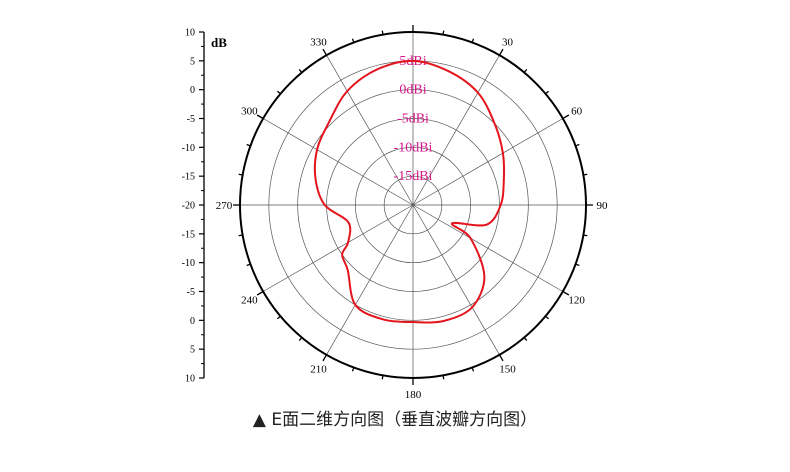 This screenshot has width=790, height=472. Describe the element at coordinates (249, 112) in the screenshot. I see `angle-tick-label: 300` at that location.